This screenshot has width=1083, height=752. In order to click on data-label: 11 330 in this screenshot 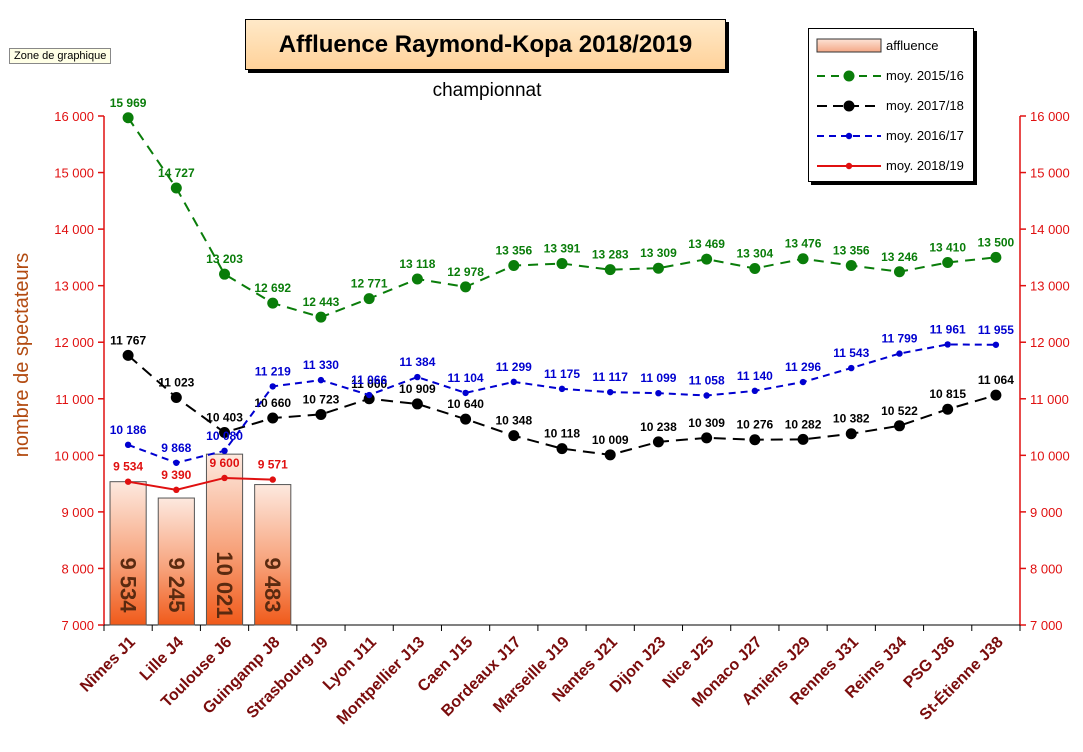, I will do `click(321, 365)`.